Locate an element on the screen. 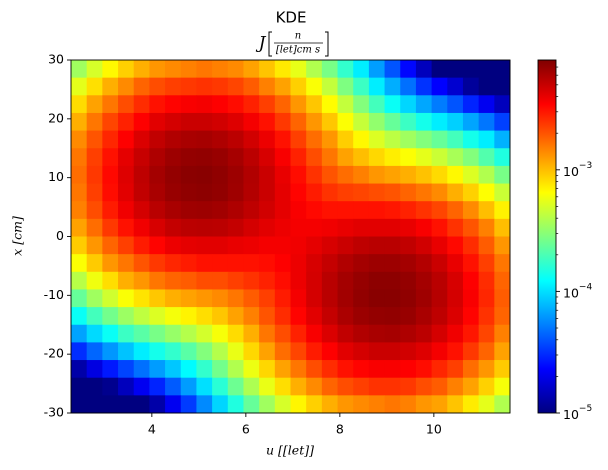 The height and width of the screenshot is (470, 608). tick-exponent: −5 is located at coordinates (585, 409).